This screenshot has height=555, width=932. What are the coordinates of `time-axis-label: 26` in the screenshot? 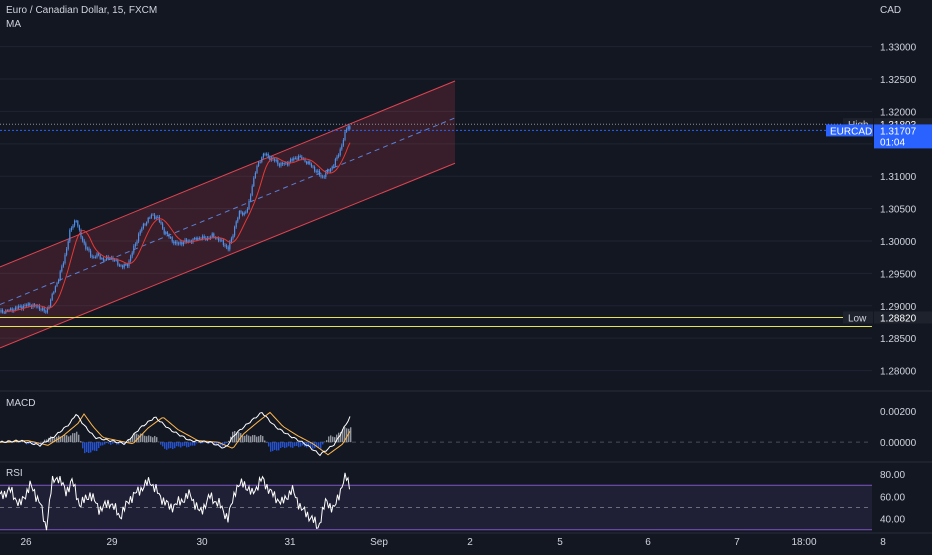 It's located at (26, 542).